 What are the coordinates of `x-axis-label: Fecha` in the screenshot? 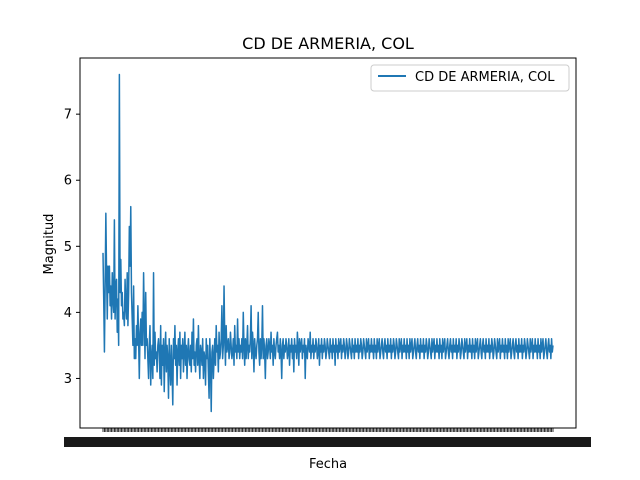 It's located at (328, 464).